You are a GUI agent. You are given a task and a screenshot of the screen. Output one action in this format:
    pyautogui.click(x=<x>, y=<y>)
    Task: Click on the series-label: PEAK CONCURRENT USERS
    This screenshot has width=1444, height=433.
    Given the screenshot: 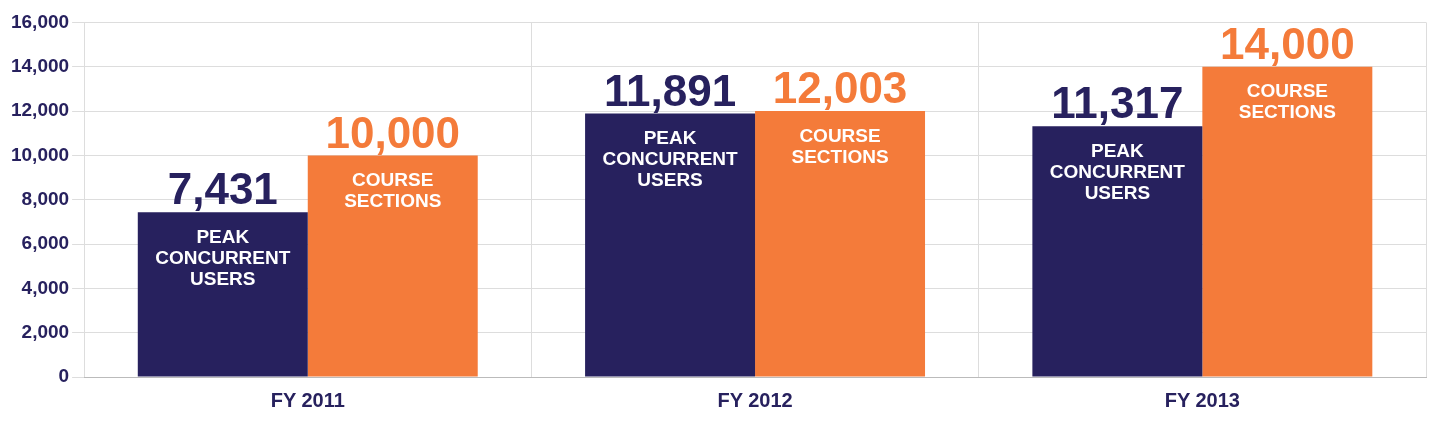 What is the action you would take?
    pyautogui.click(x=223, y=258)
    